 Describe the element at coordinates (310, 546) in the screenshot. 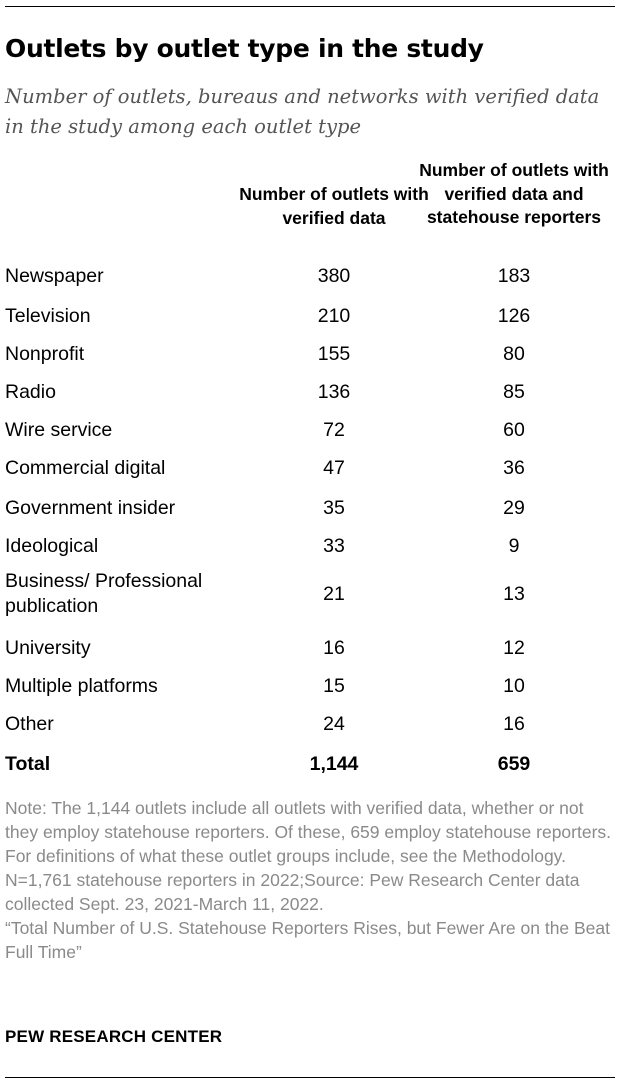

I see `table-row: Ideological 33 9` at that location.